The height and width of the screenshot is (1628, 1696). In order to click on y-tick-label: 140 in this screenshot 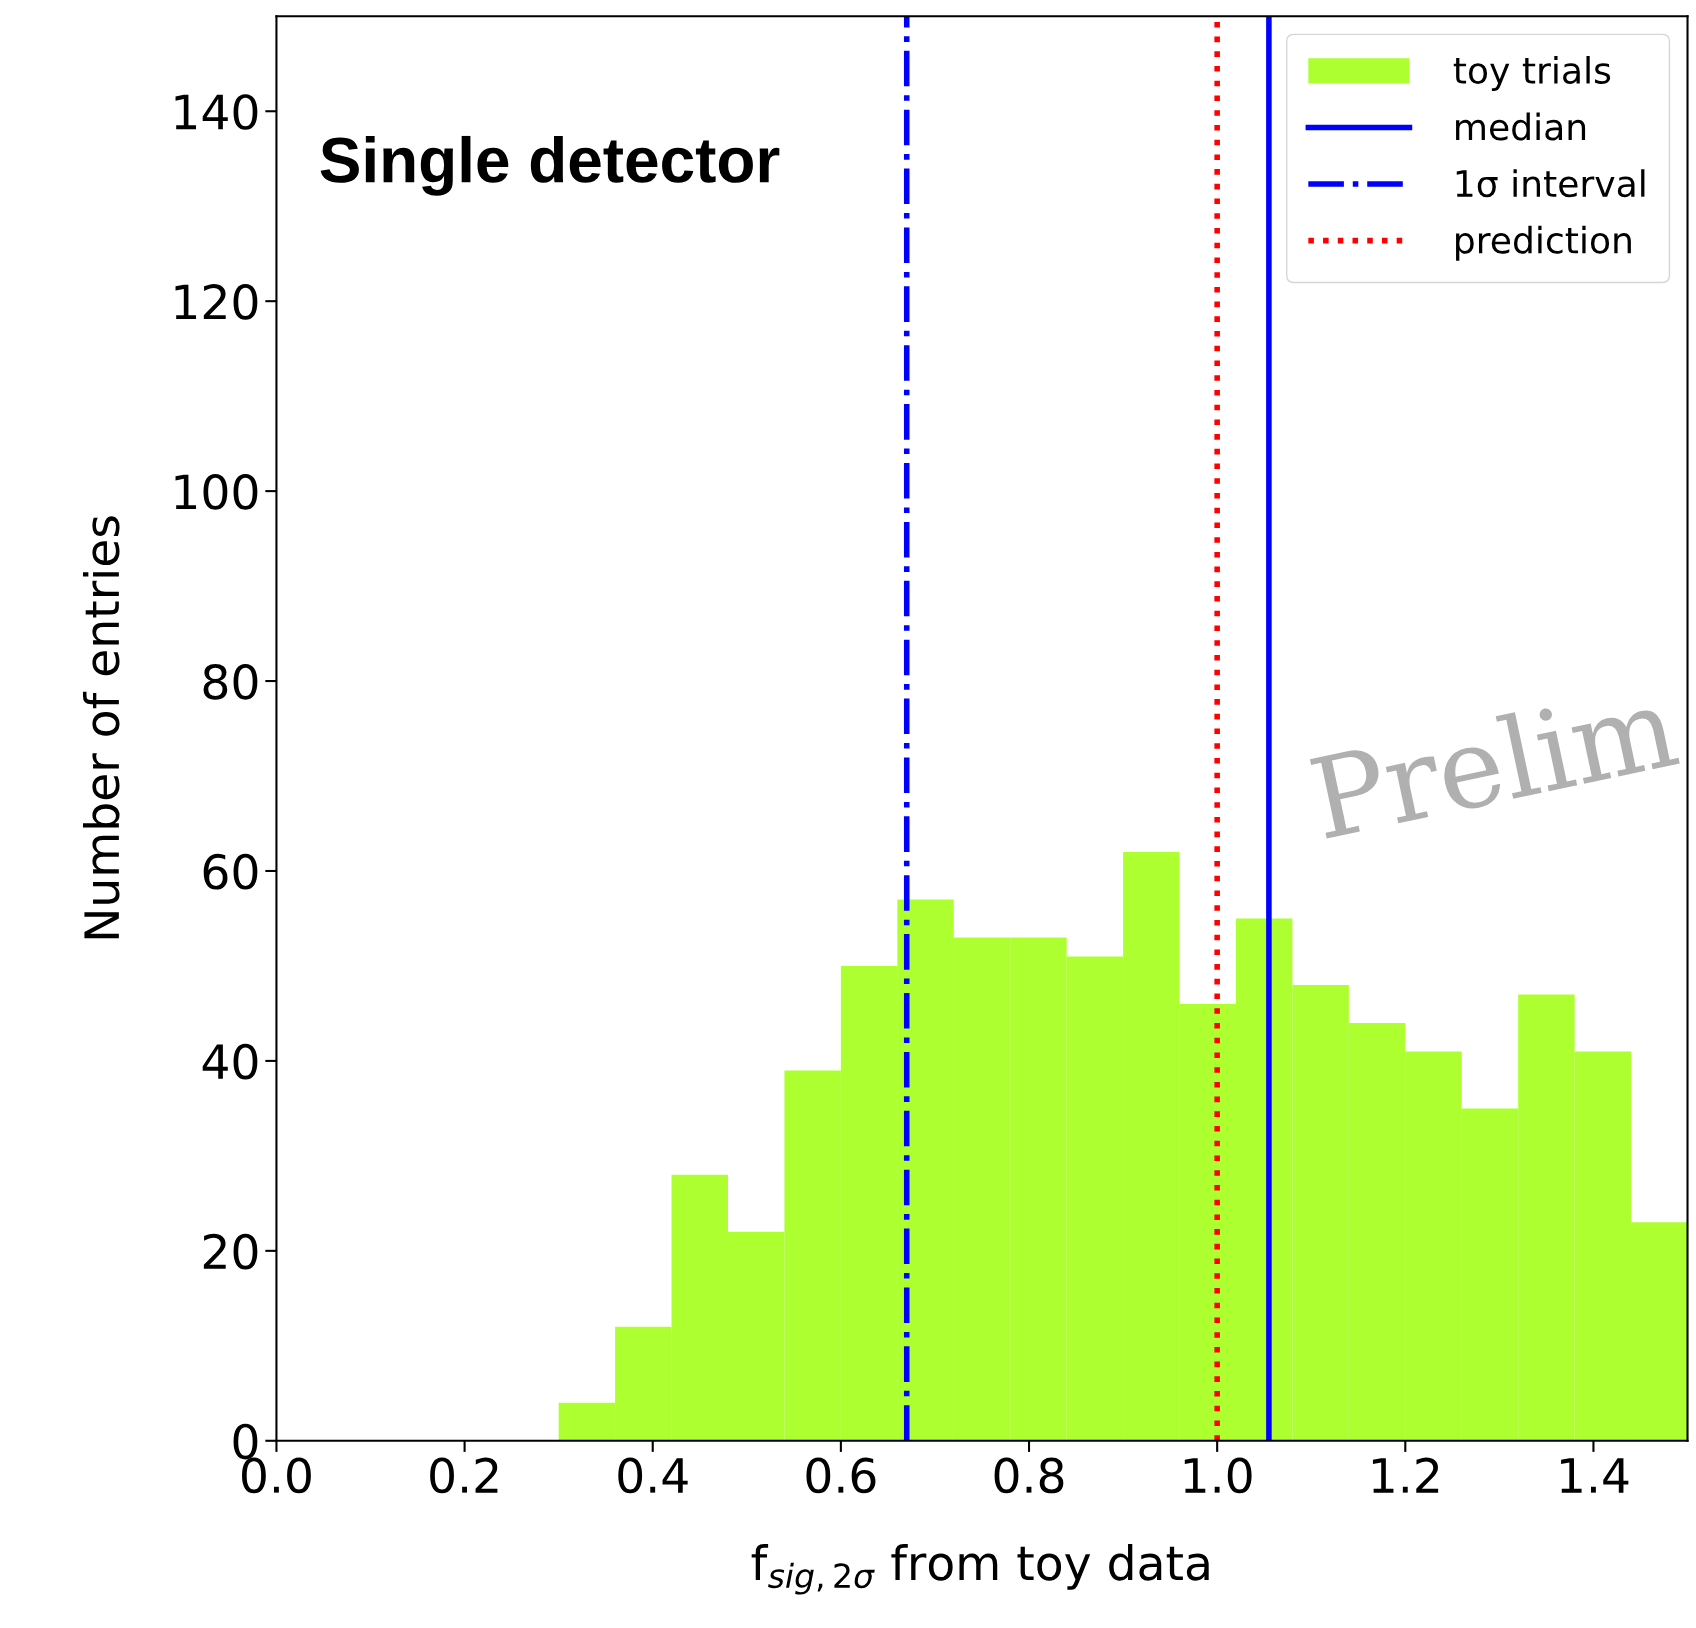, I will do `click(216, 112)`.